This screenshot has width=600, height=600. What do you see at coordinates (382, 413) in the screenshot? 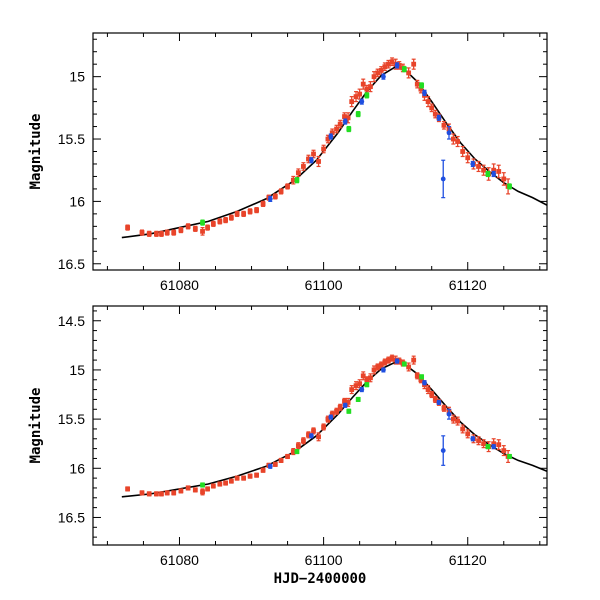
I see `series-blue` at bounding box center [382, 413].